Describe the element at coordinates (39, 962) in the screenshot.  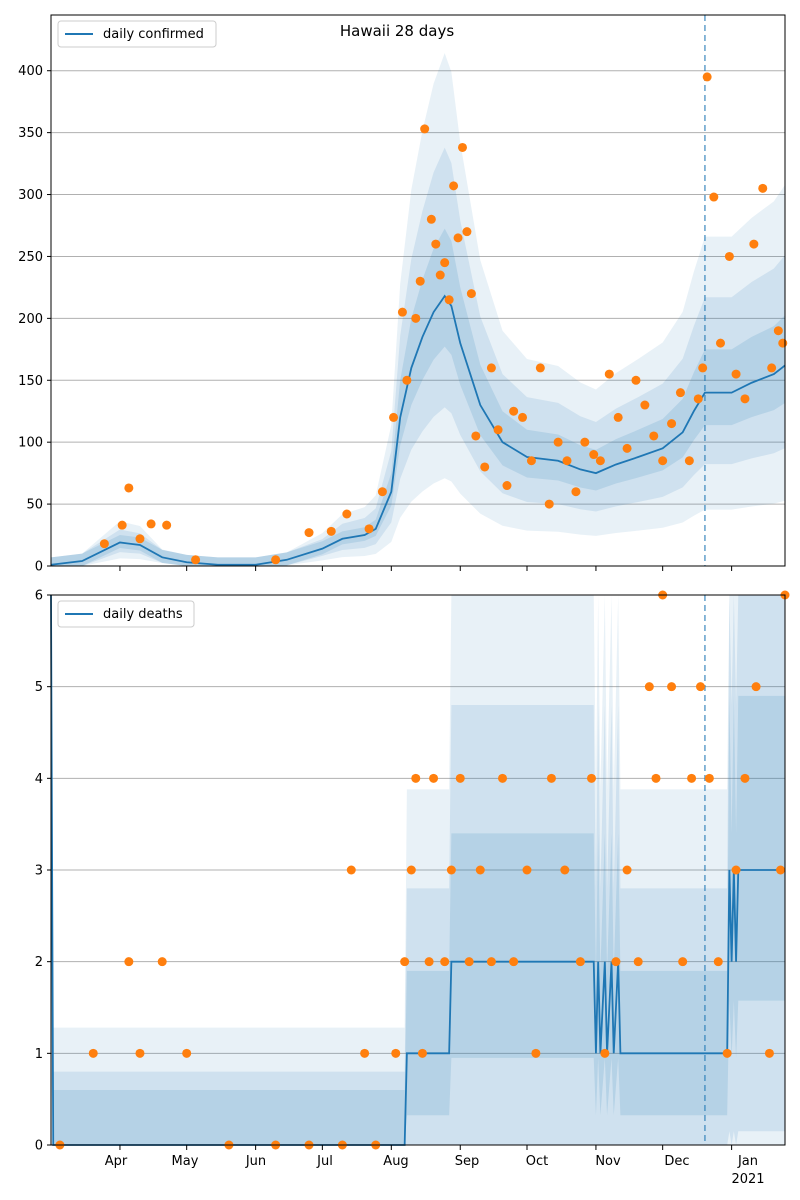
I see `y-tick-label: 2` at that location.